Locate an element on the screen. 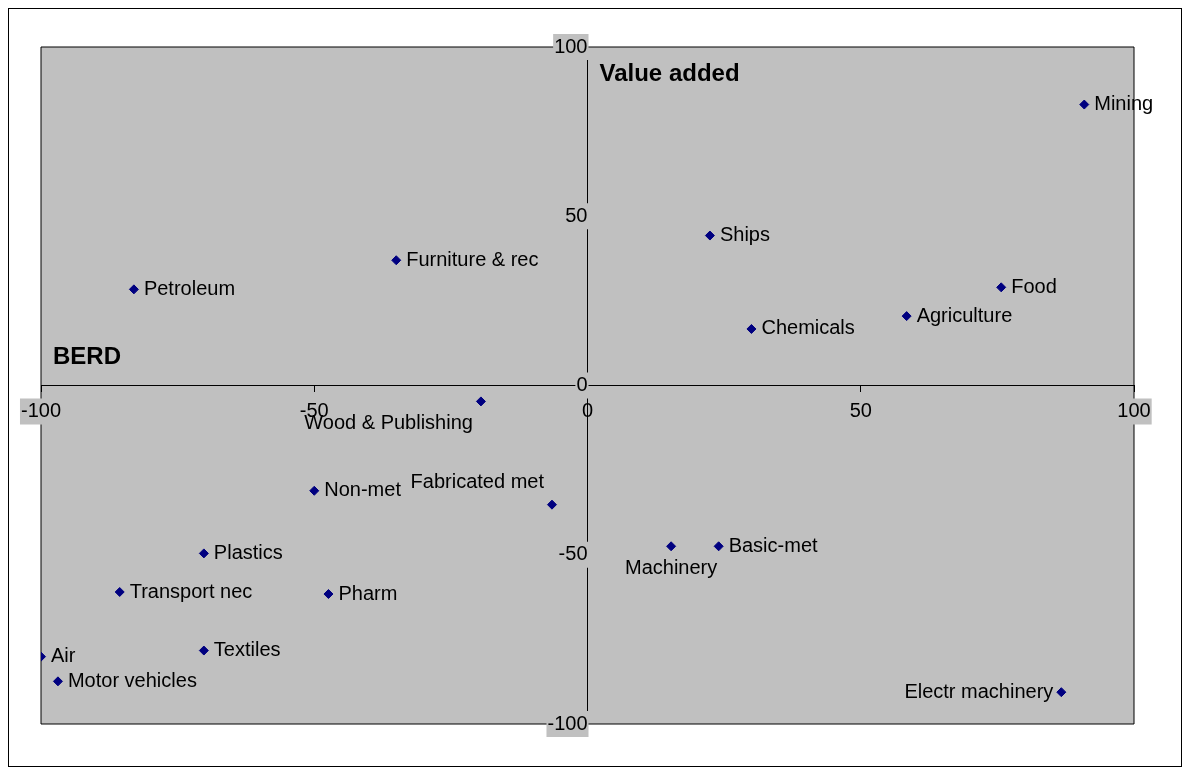 The width and height of the screenshot is (1190, 775). y-tick-label: 0 is located at coordinates (582, 384).